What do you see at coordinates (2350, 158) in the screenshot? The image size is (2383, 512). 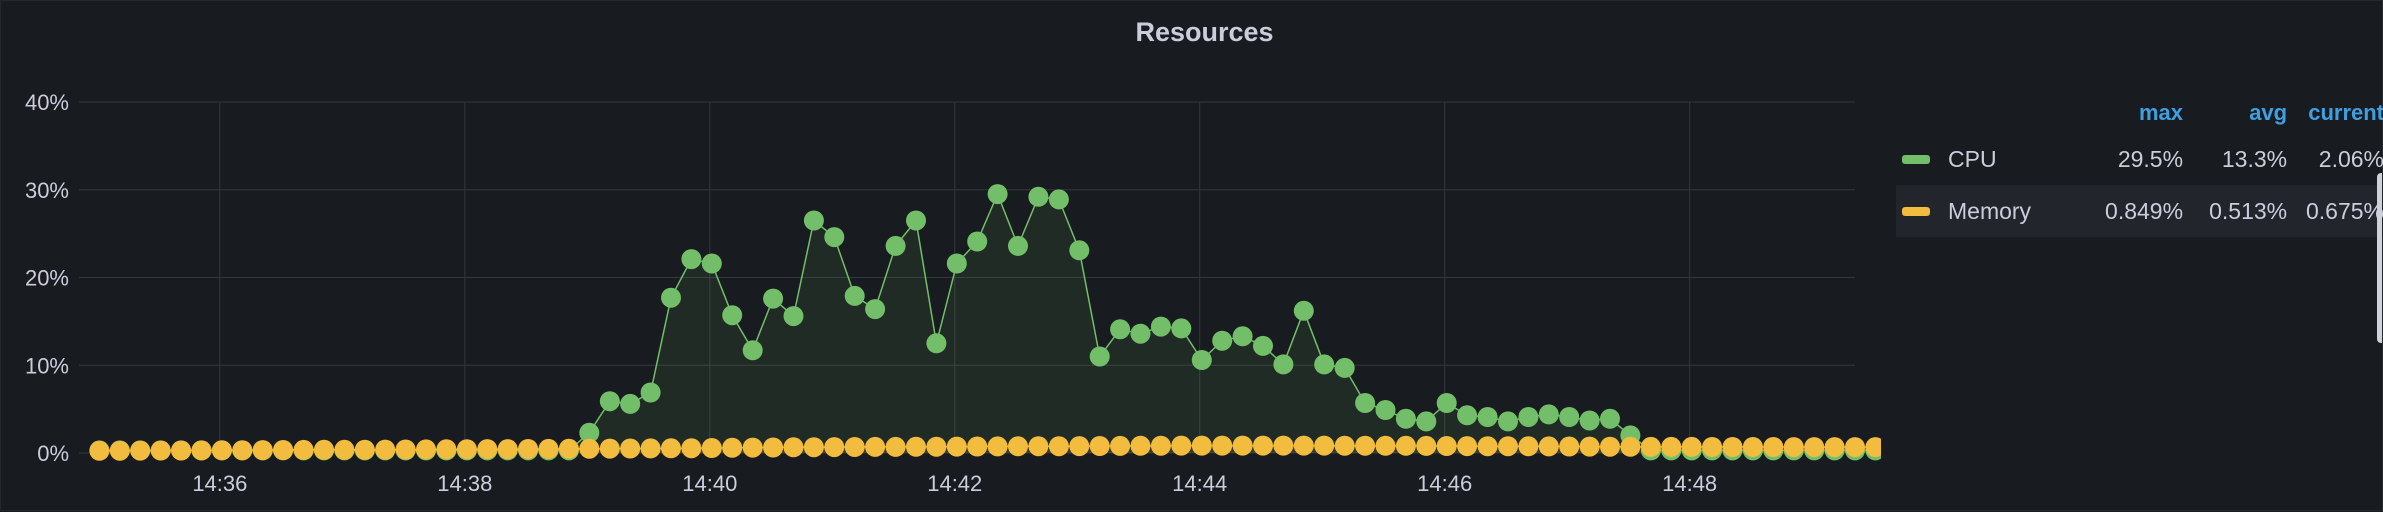 I see `legend-cpu-current: 2.06%` at bounding box center [2350, 158].